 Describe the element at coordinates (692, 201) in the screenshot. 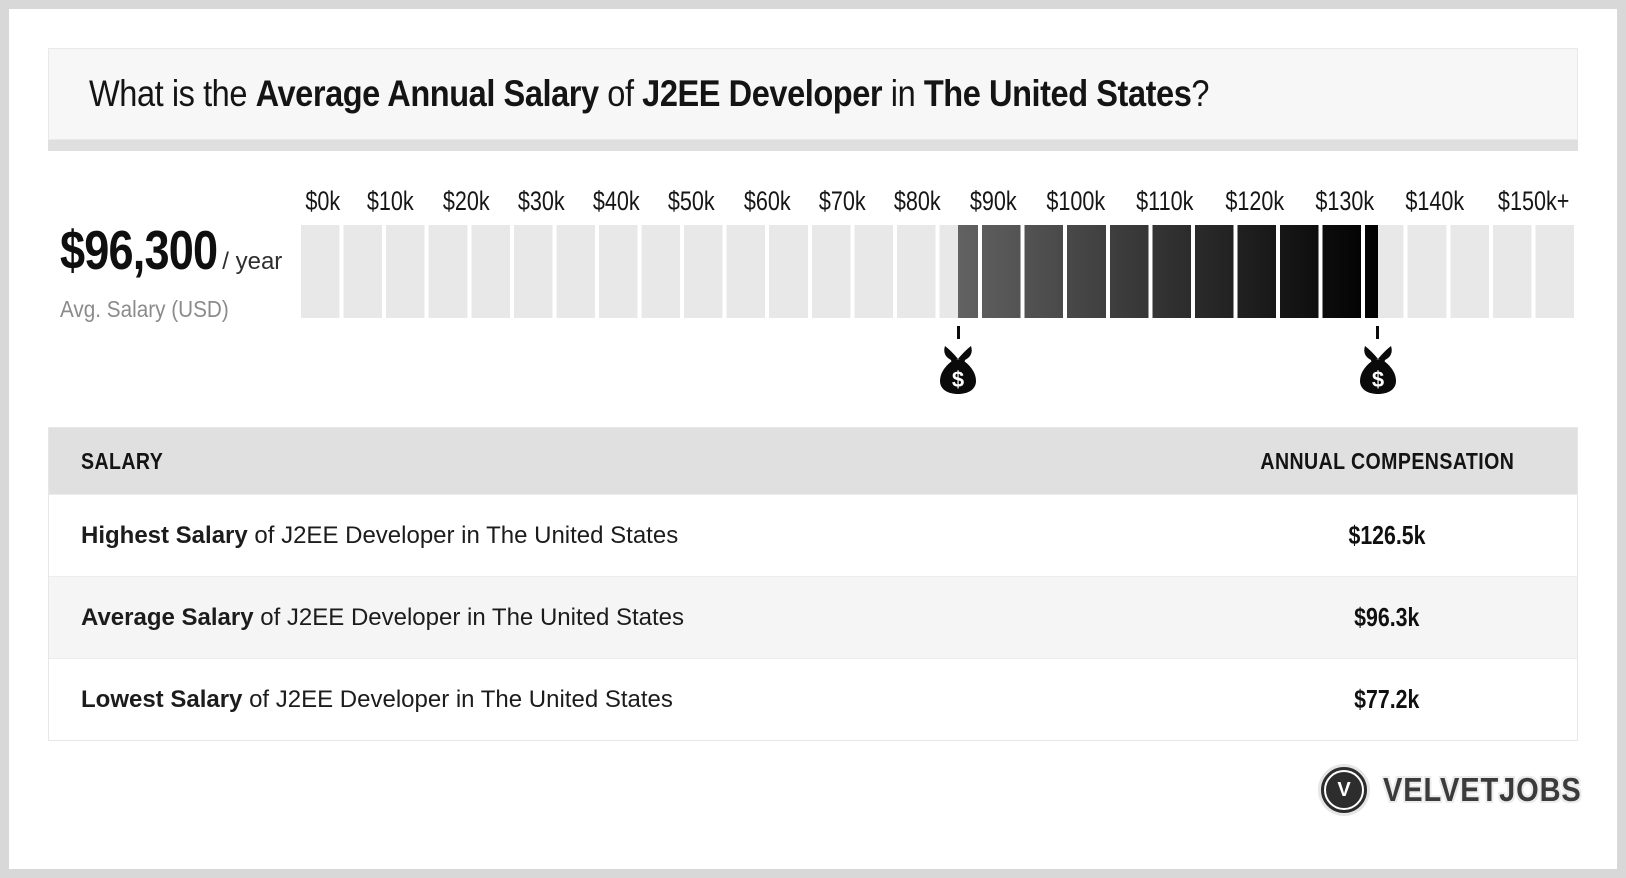

I see `axis-tick-label: $50k` at that location.